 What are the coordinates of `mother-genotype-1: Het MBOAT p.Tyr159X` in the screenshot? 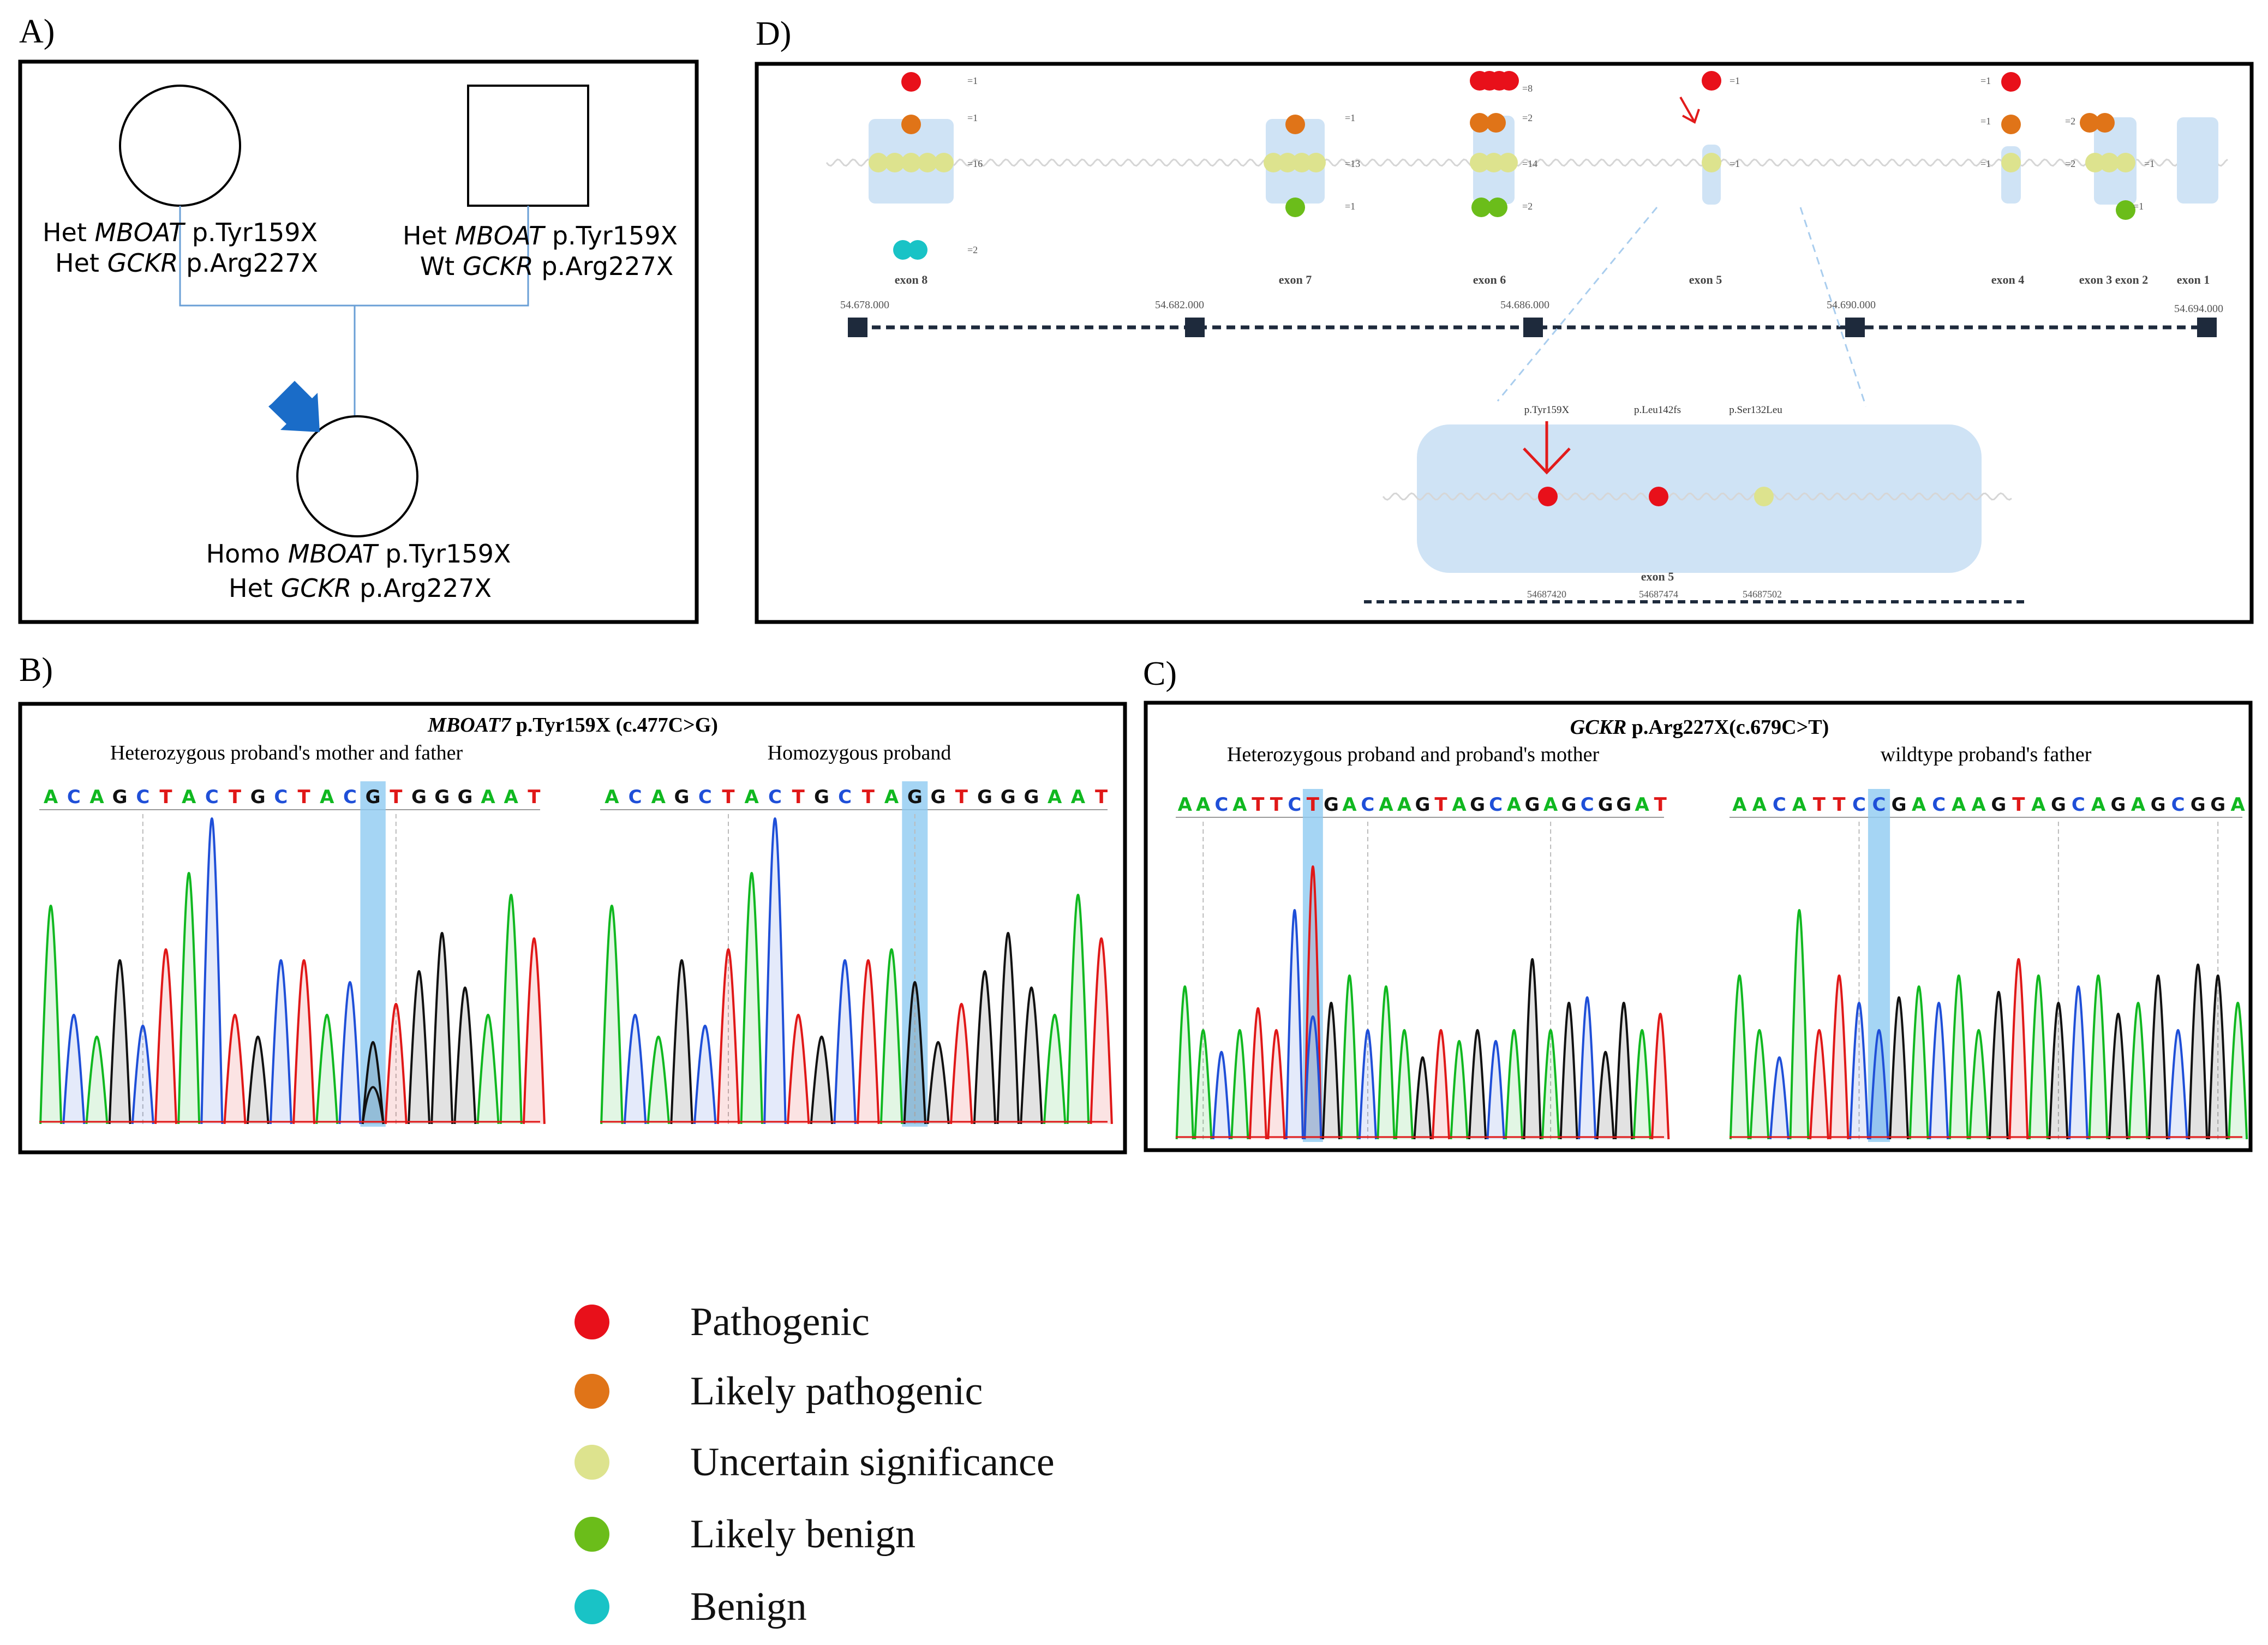 It's located at (180, 232).